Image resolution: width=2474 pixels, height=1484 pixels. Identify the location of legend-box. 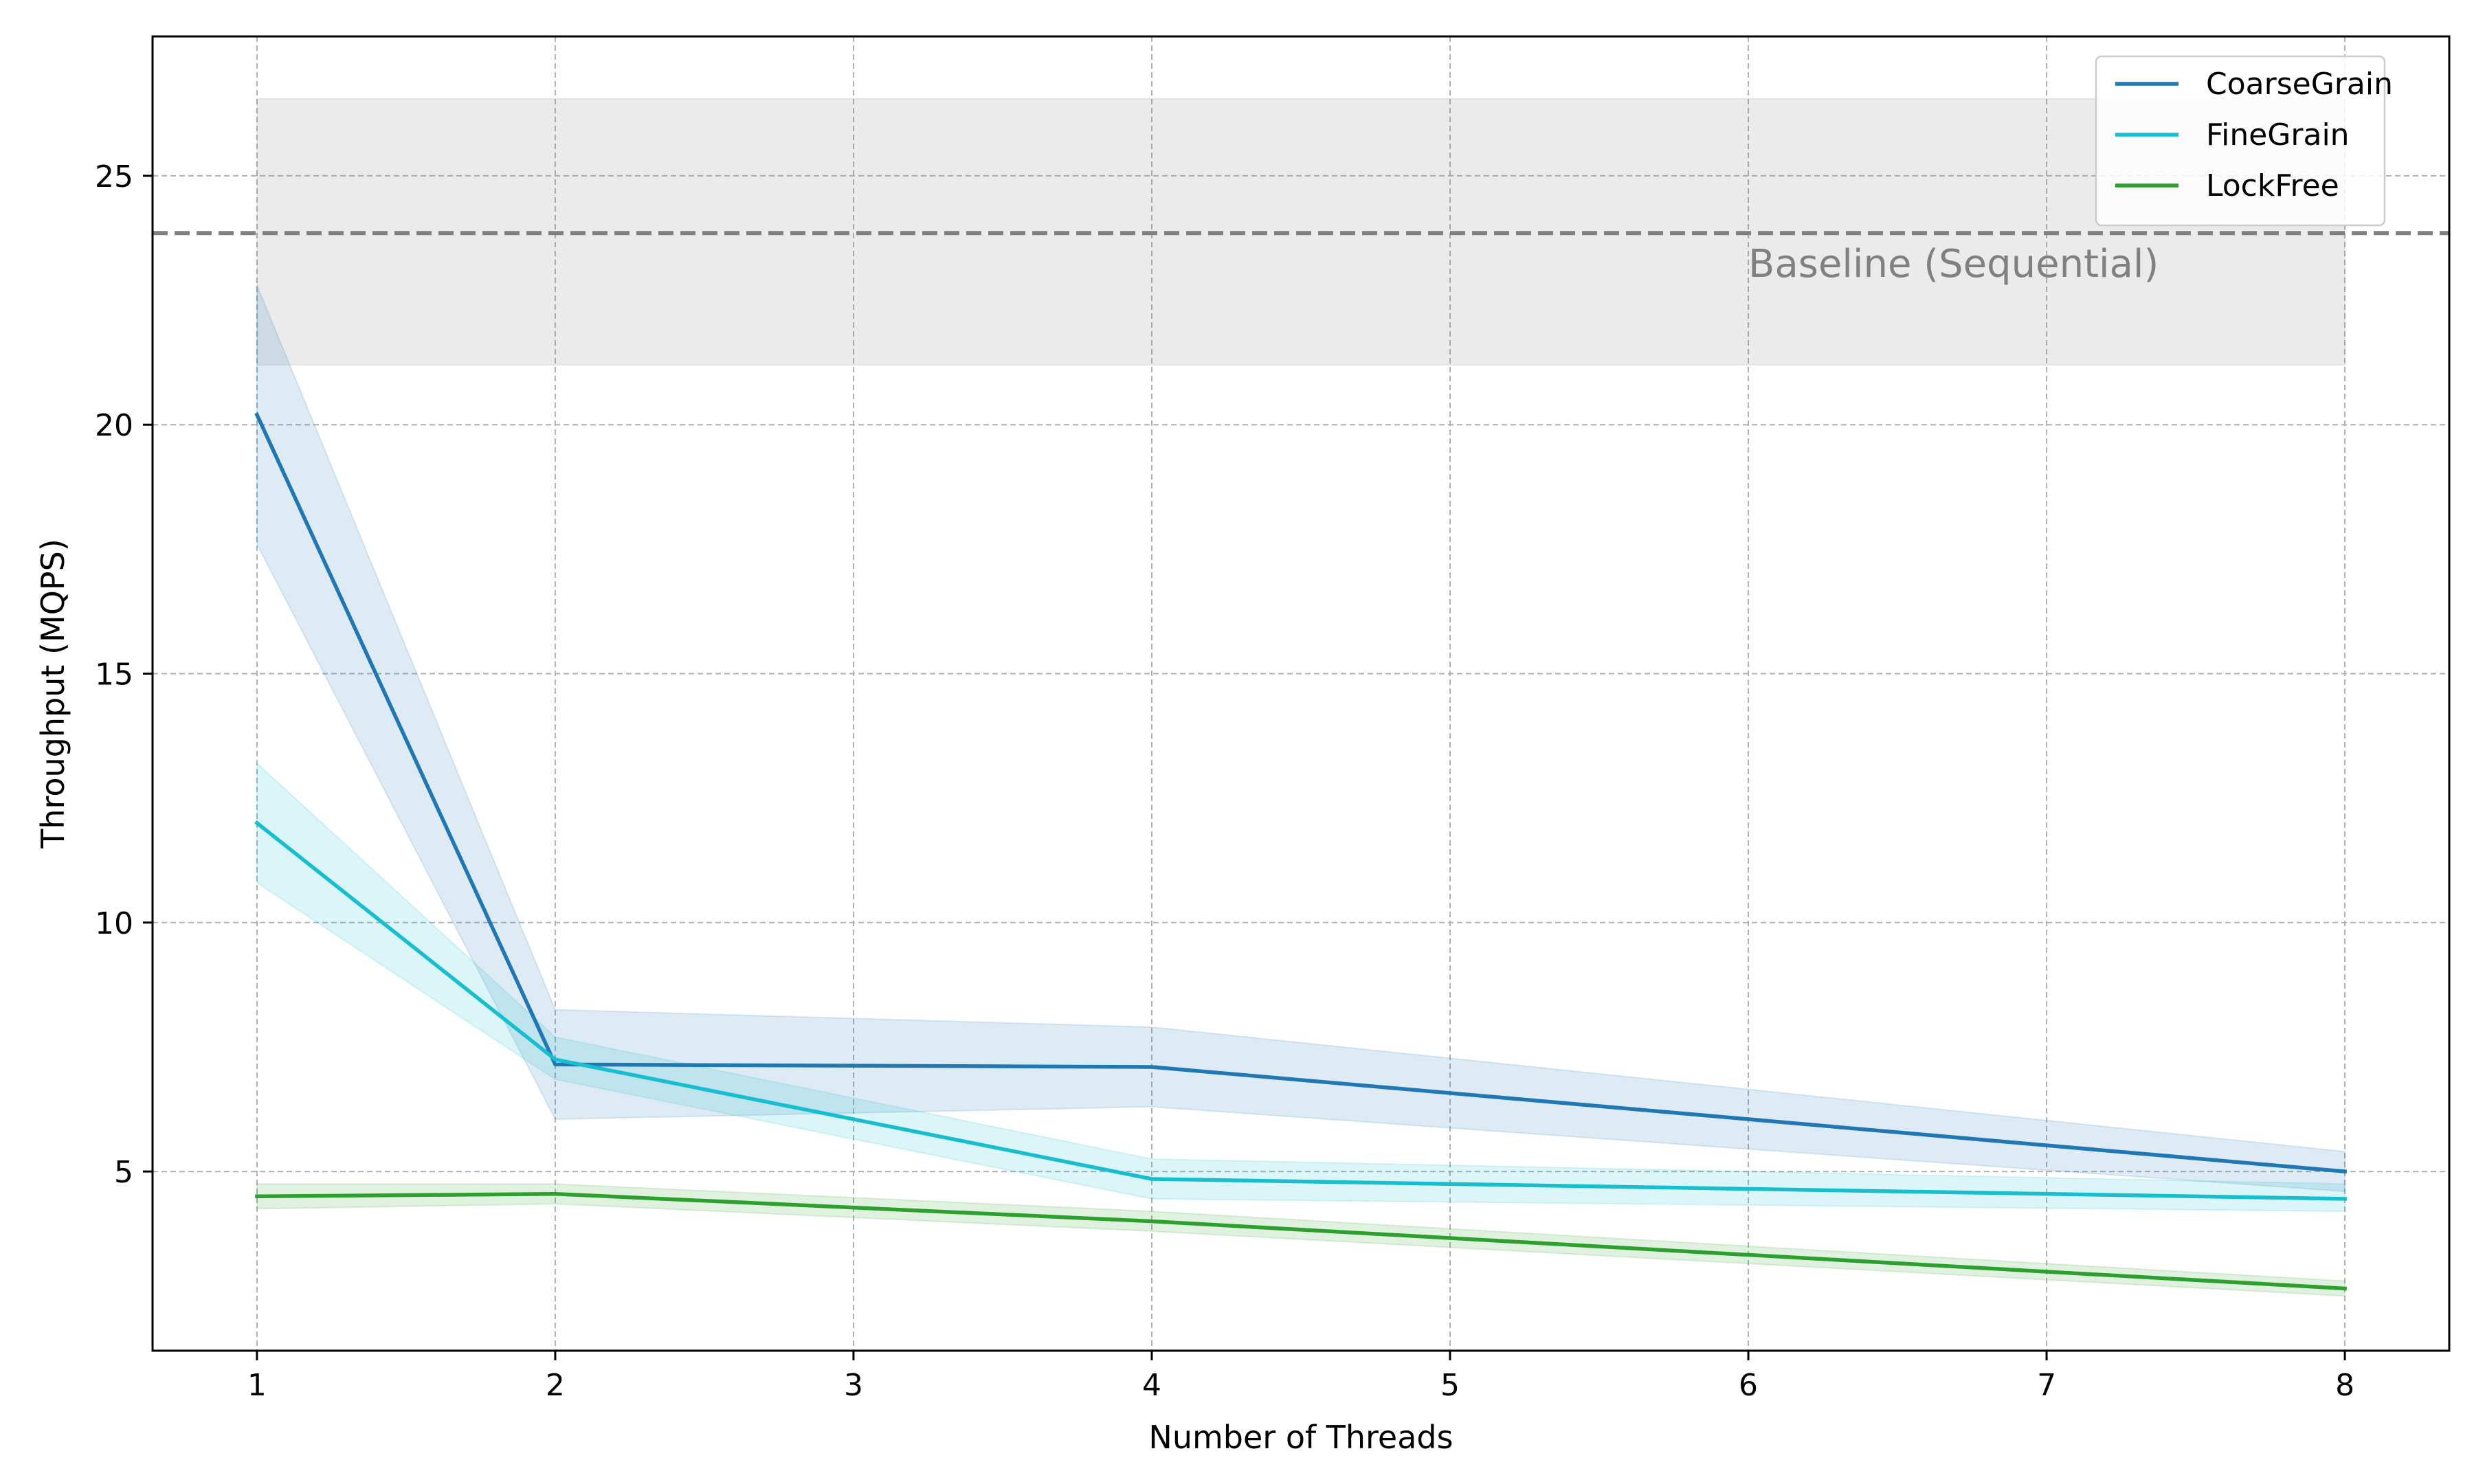
(2240, 141).